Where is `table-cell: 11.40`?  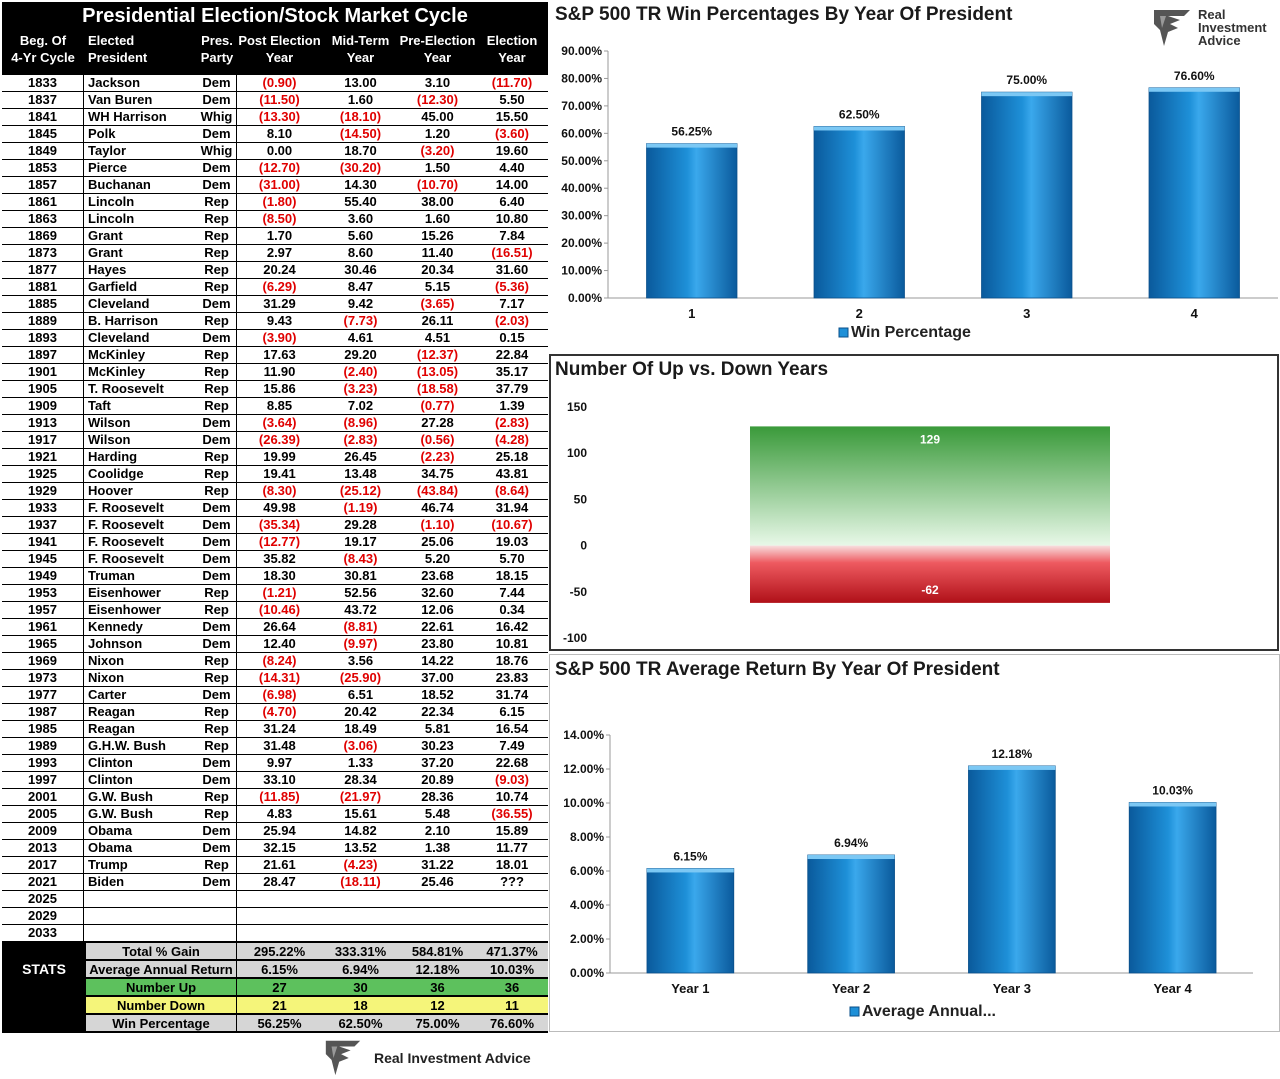 table-cell: 11.40 is located at coordinates (437, 252).